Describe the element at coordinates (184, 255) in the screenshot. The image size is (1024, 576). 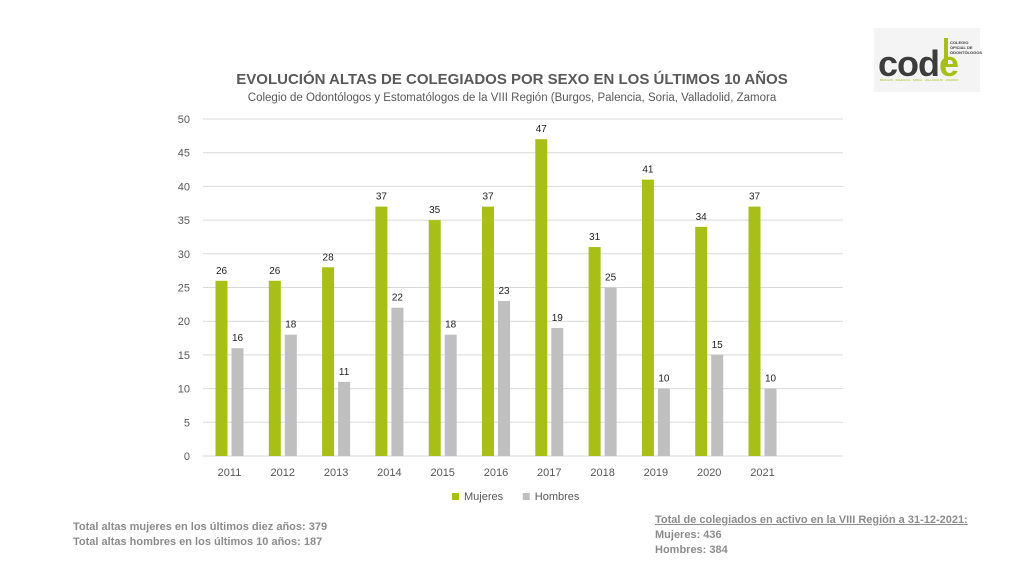
I see `y-tick-label: 30` at that location.